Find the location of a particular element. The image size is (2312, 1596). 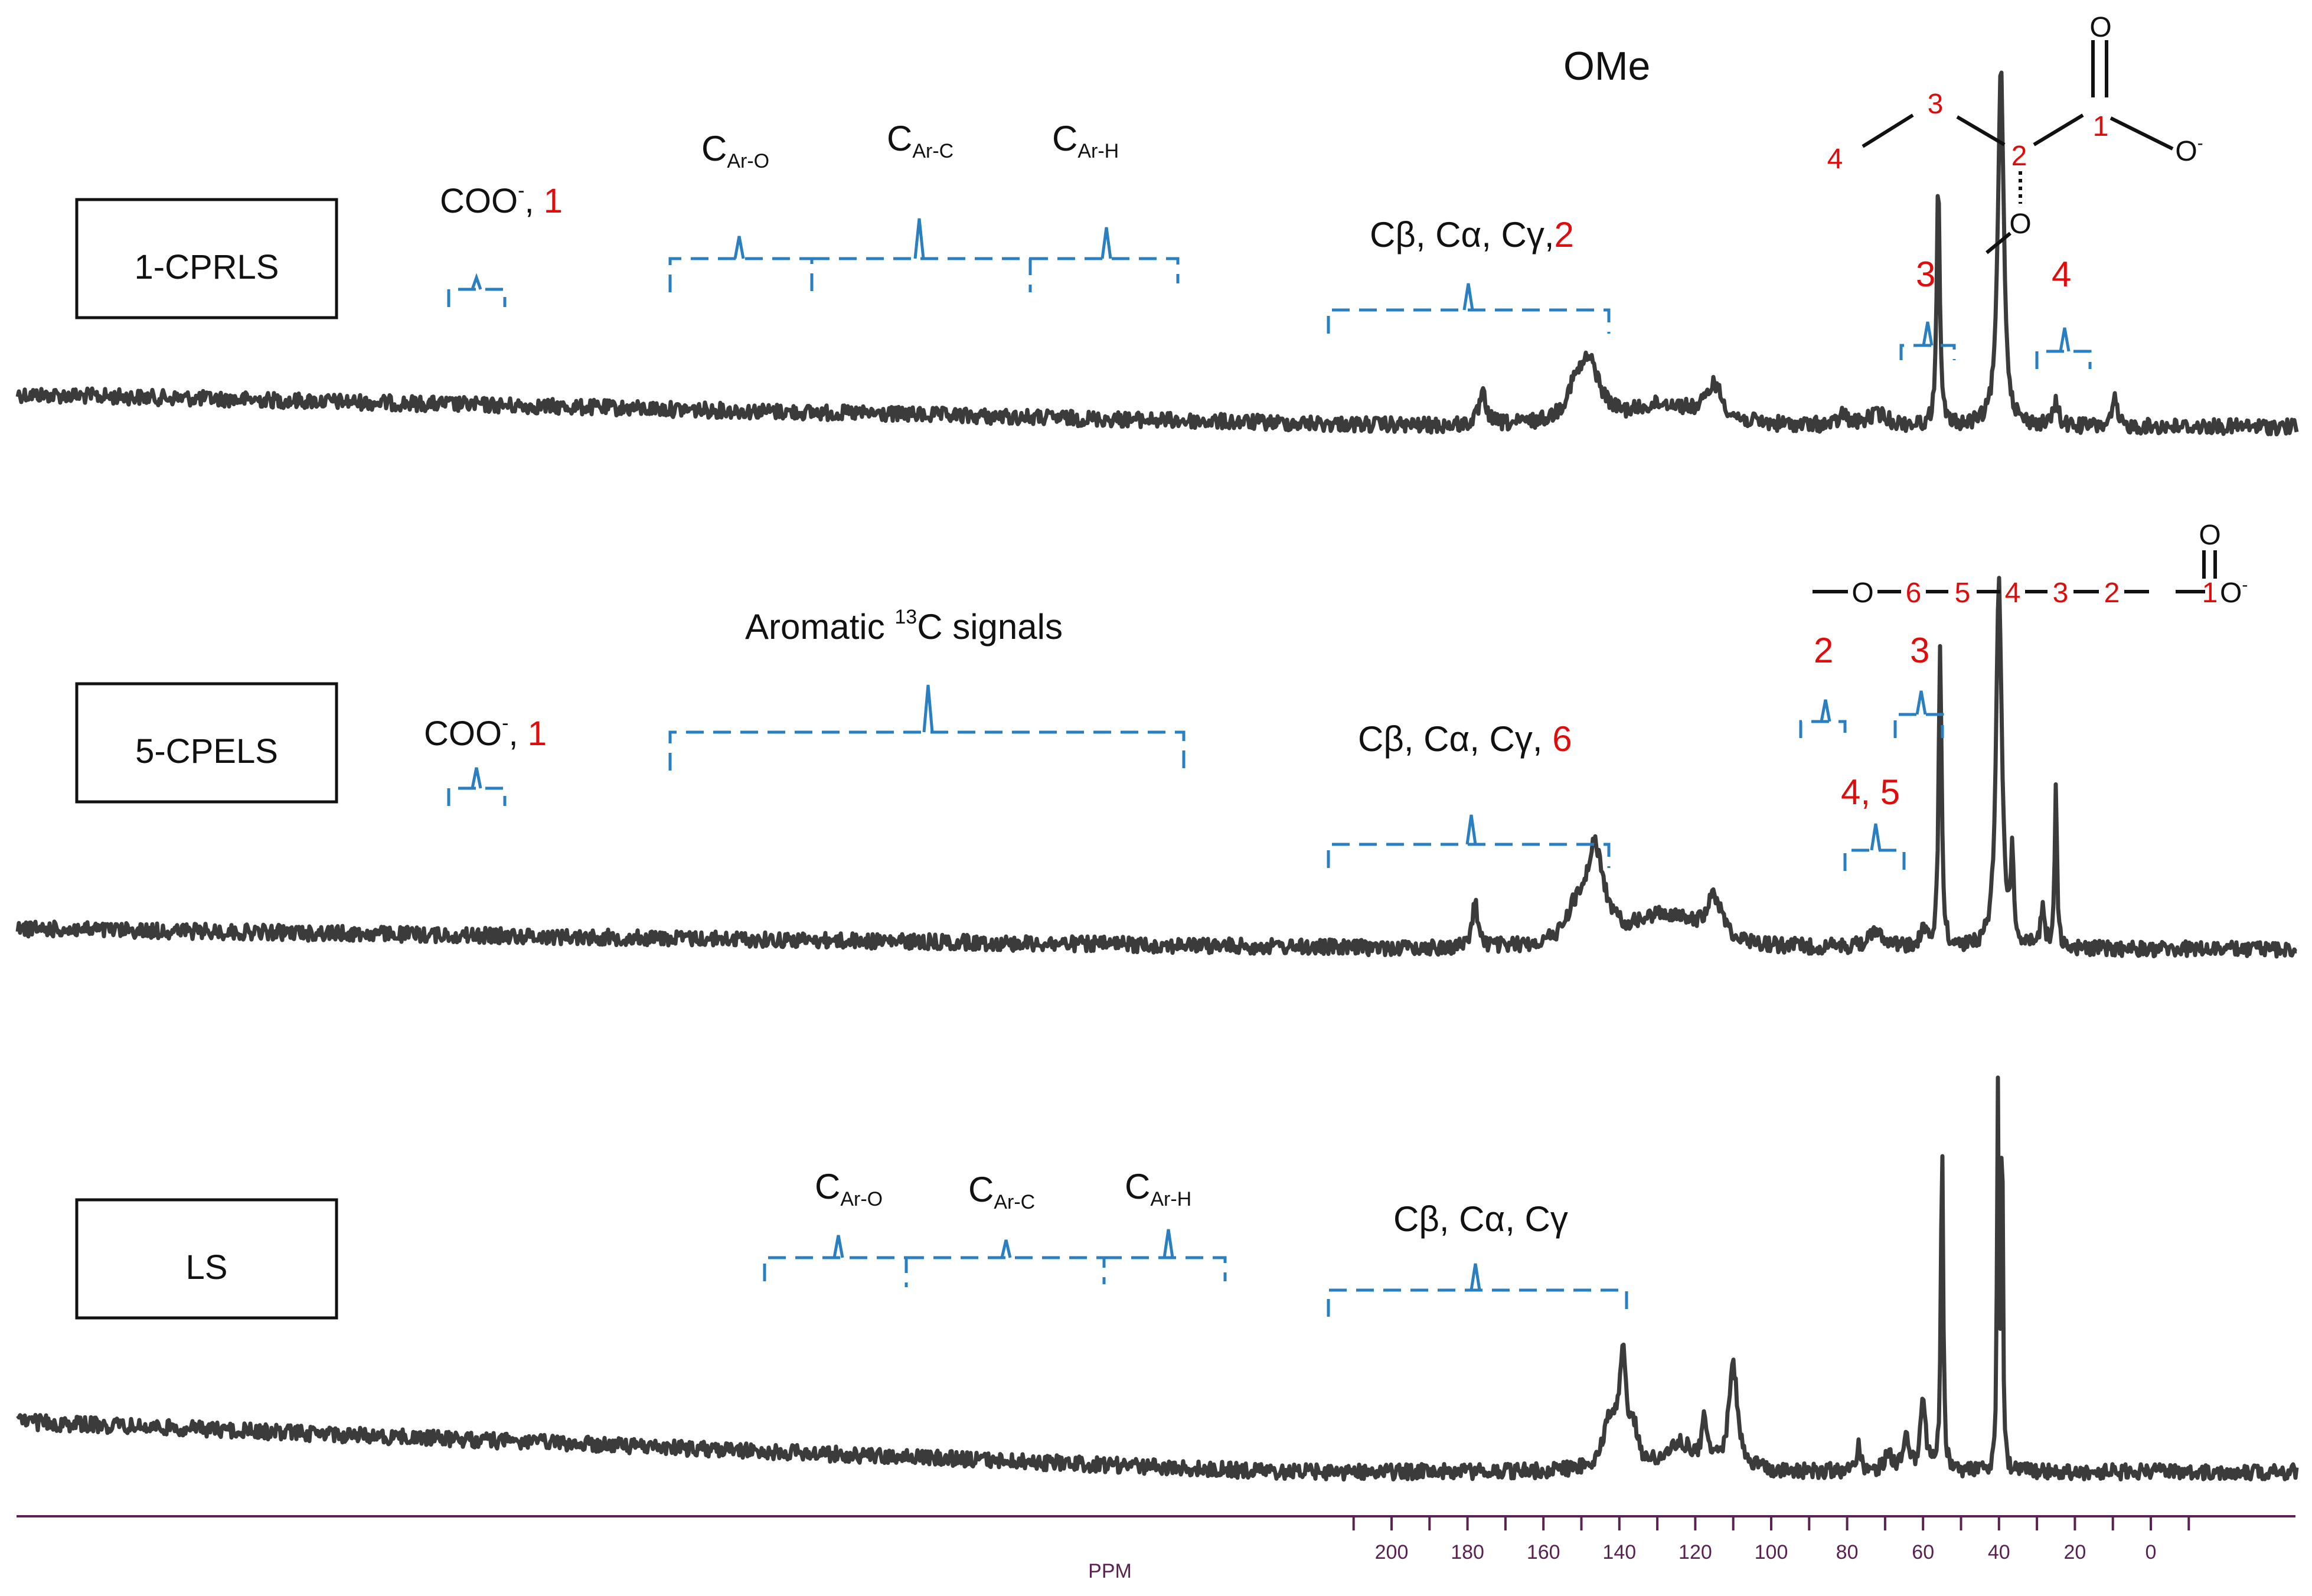

label-cbg-2: Cβ, Cα, Cγ, 6 is located at coordinates (1465, 739).